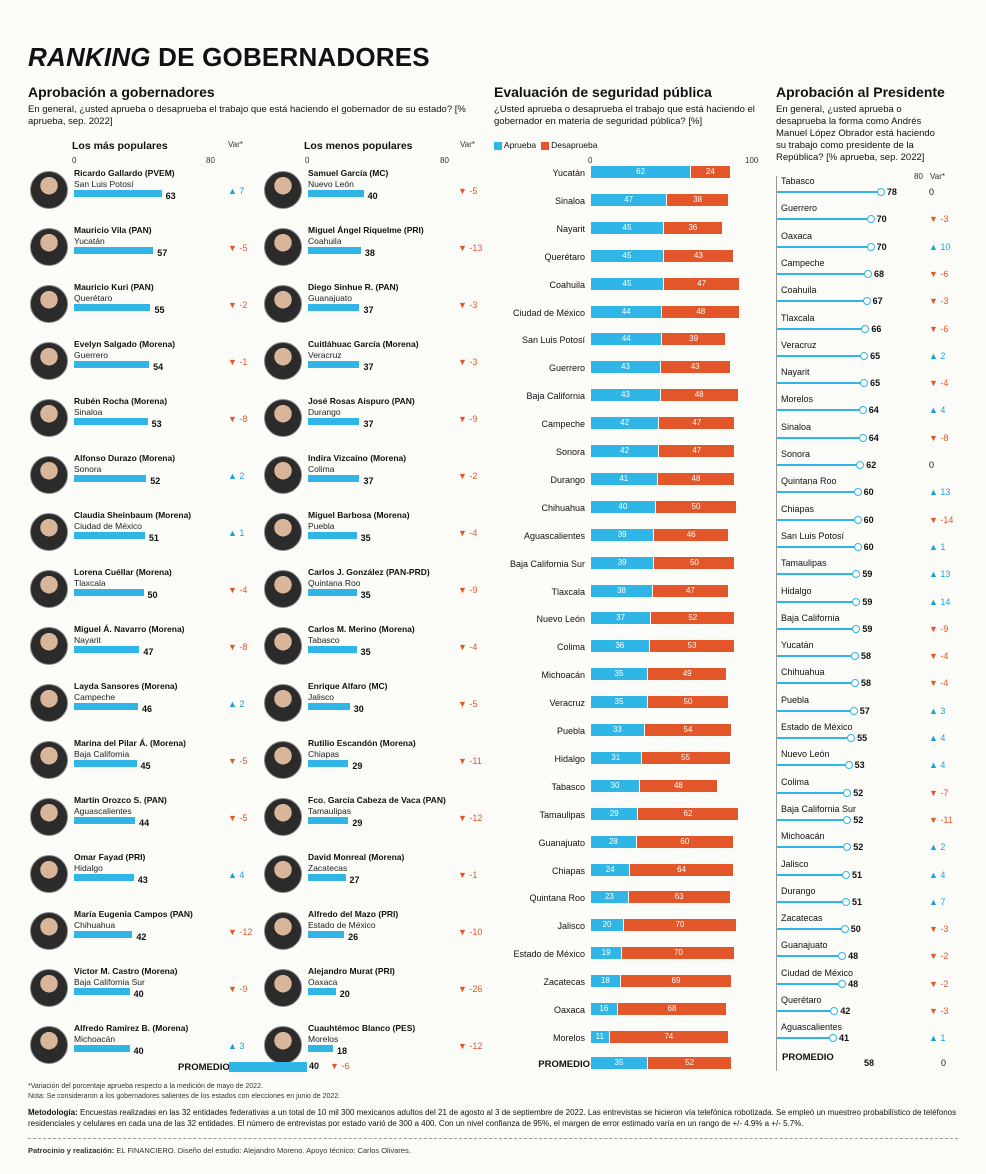 This screenshot has height=1174, width=986. What do you see at coordinates (615, 785) in the screenshot?
I see `approve-bar: 30` at bounding box center [615, 785].